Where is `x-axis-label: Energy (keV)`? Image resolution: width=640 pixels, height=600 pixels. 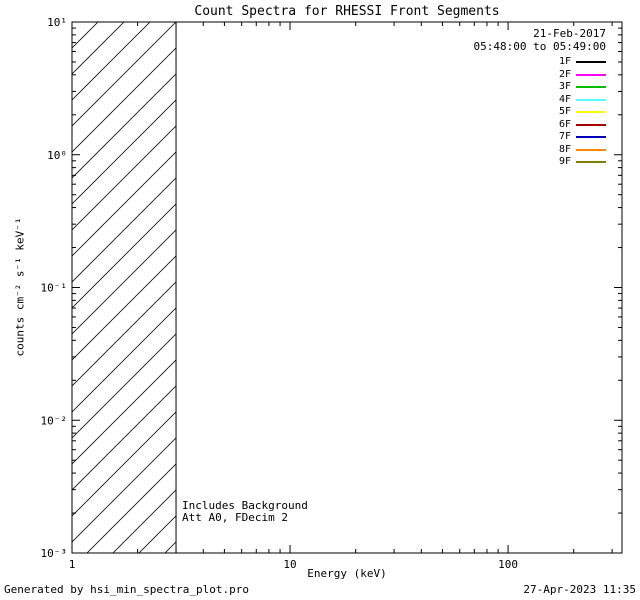 x-axis-label: Energy (keV) is located at coordinates (347, 573).